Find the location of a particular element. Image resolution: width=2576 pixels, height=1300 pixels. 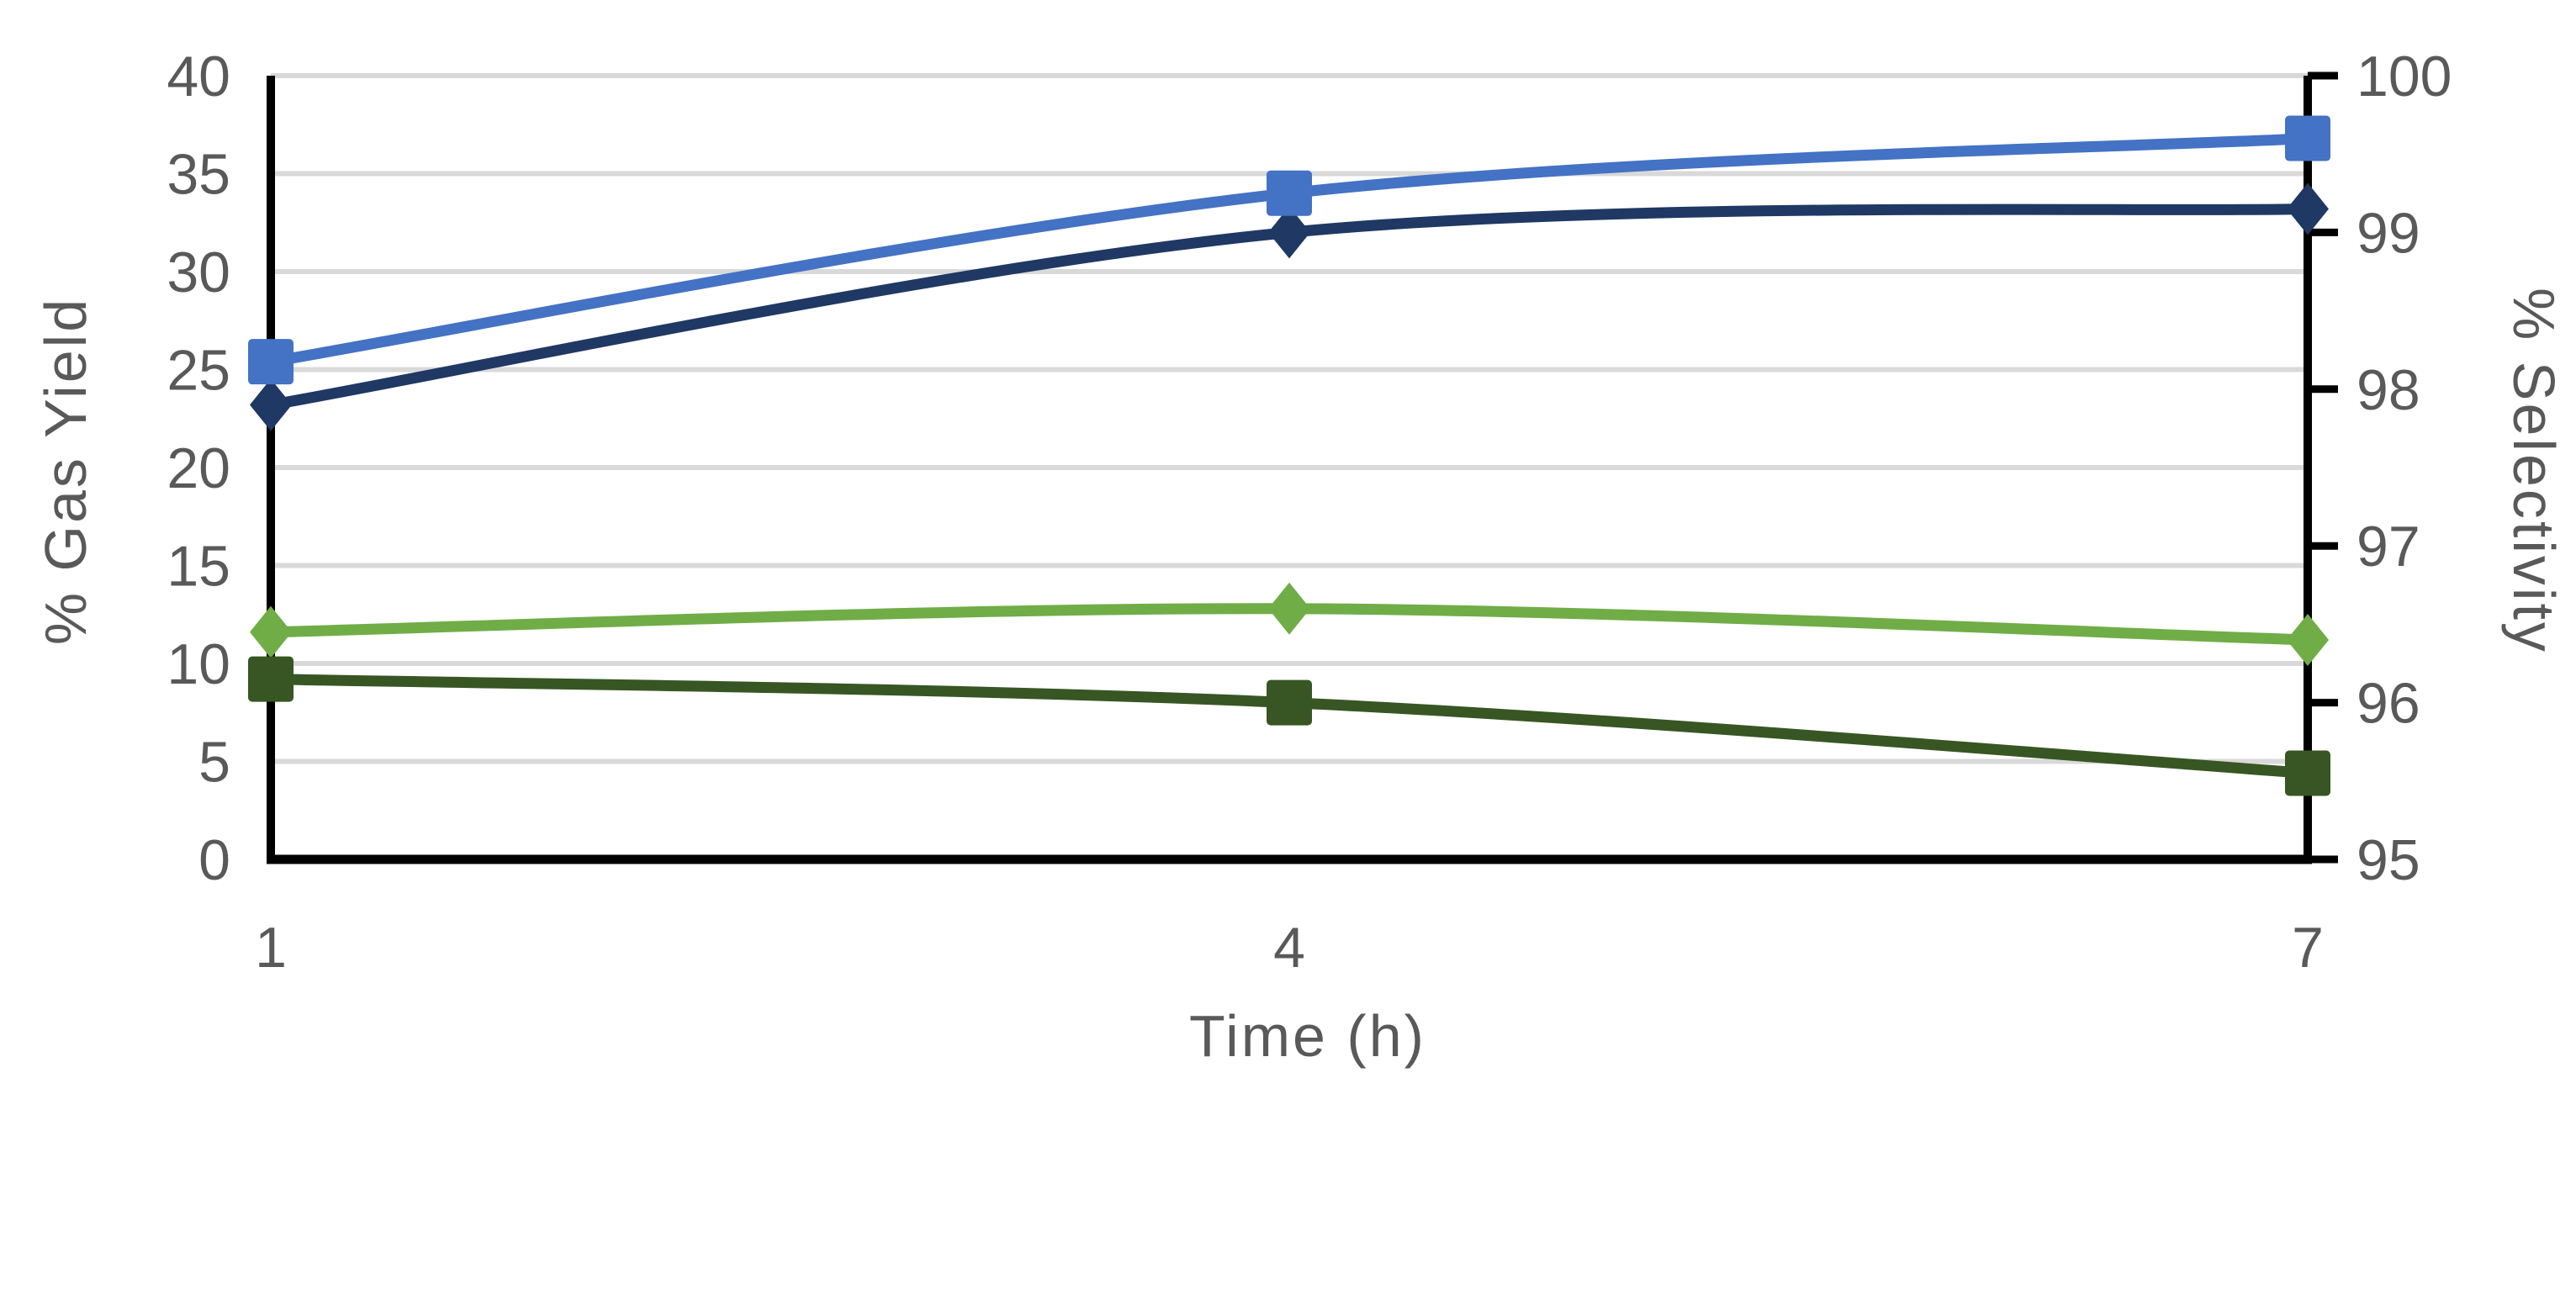

right-axis-tick-label: 95 is located at coordinates (2388, 860).